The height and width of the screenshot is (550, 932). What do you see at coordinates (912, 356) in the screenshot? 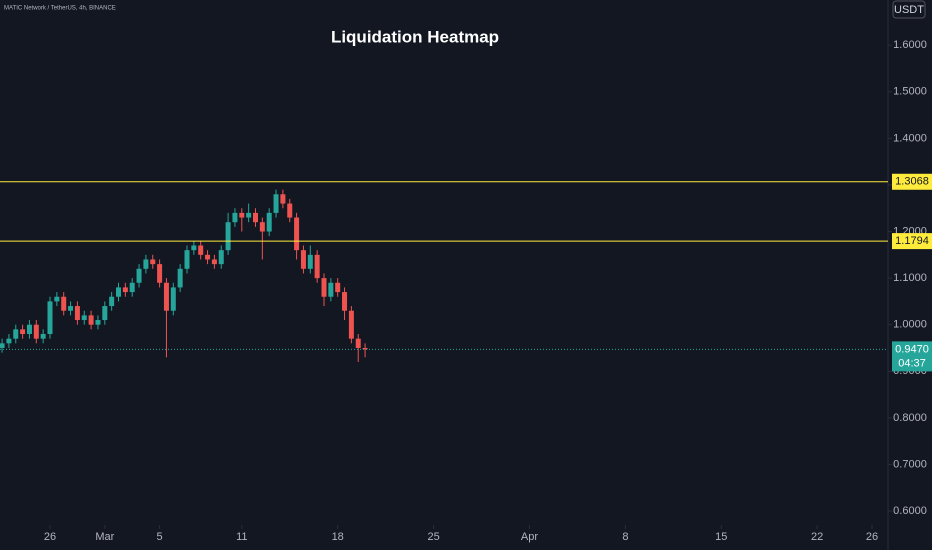
I see `last-price-tag` at bounding box center [912, 356].